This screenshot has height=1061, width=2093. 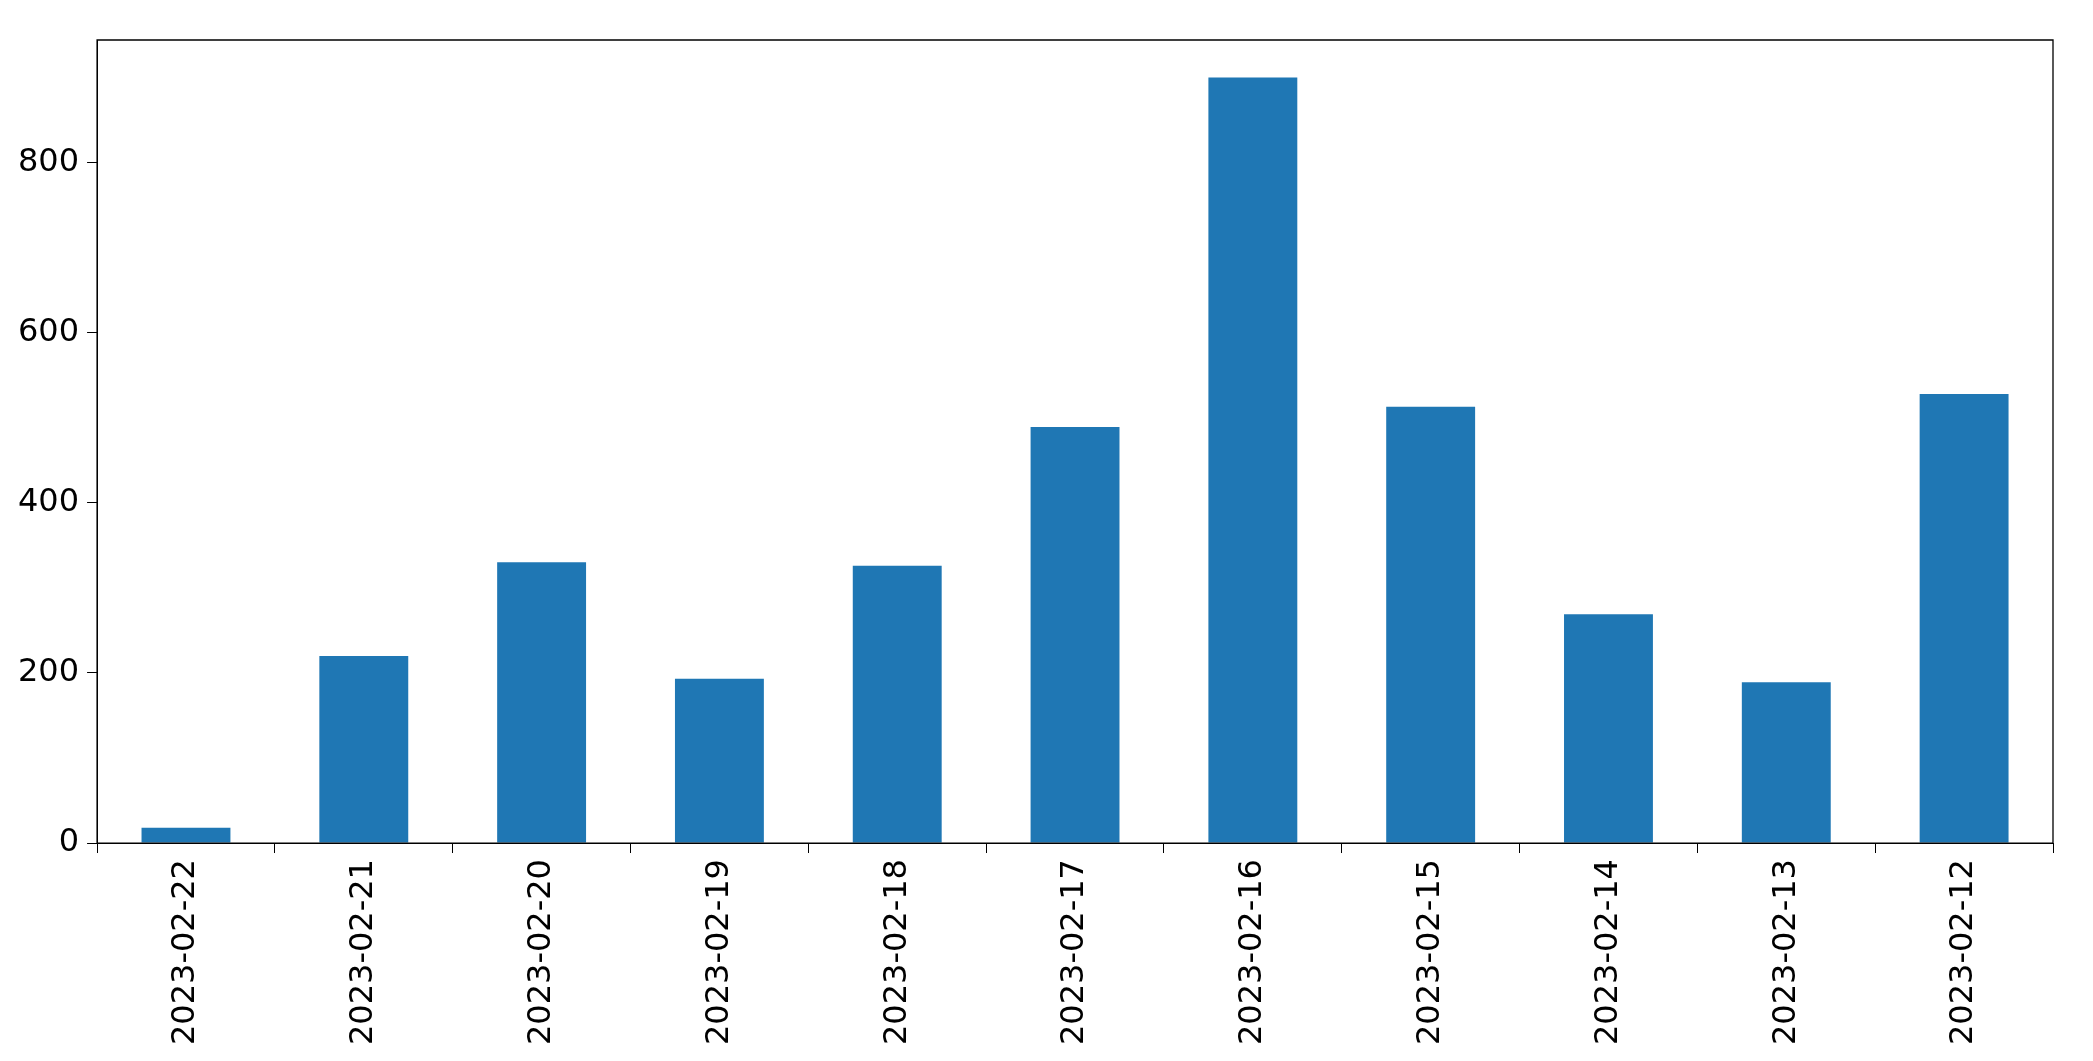 I want to click on x-tick-label: 2023-02-22, so click(x=183, y=952).